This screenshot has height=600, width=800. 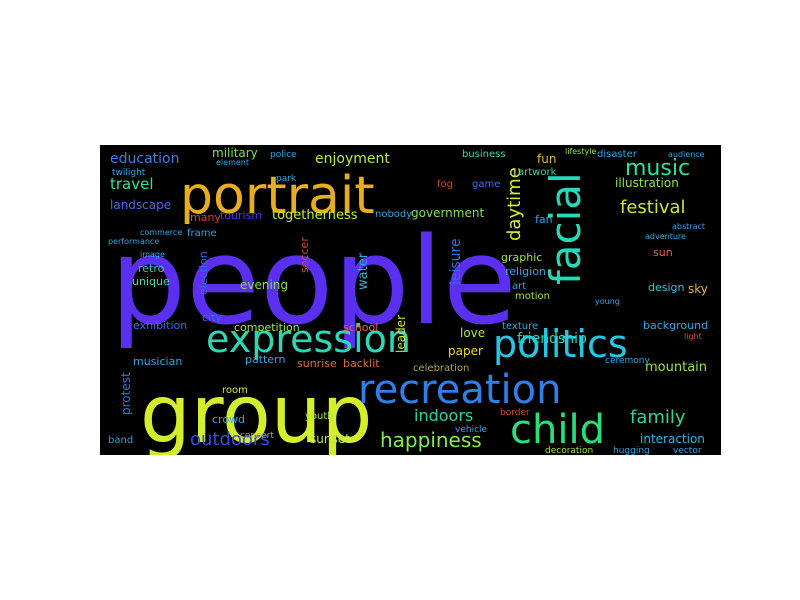 I want to click on word-tourism: tourism, so click(x=241, y=215).